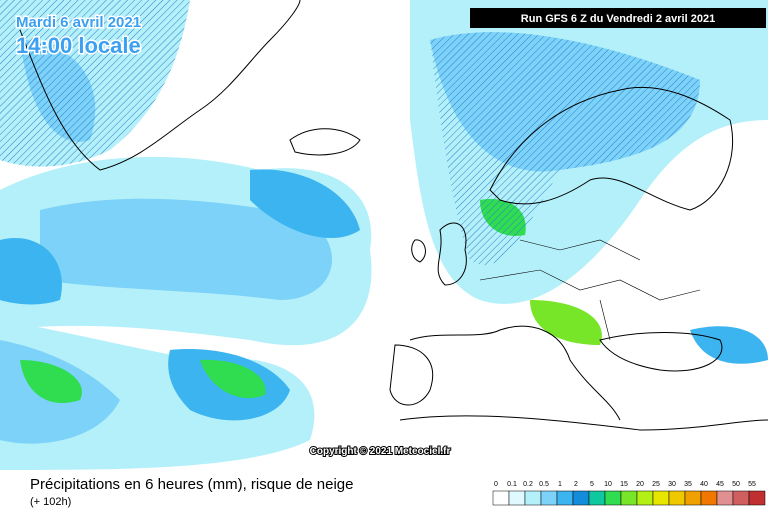  I want to click on legend-label: 50, so click(736, 484).